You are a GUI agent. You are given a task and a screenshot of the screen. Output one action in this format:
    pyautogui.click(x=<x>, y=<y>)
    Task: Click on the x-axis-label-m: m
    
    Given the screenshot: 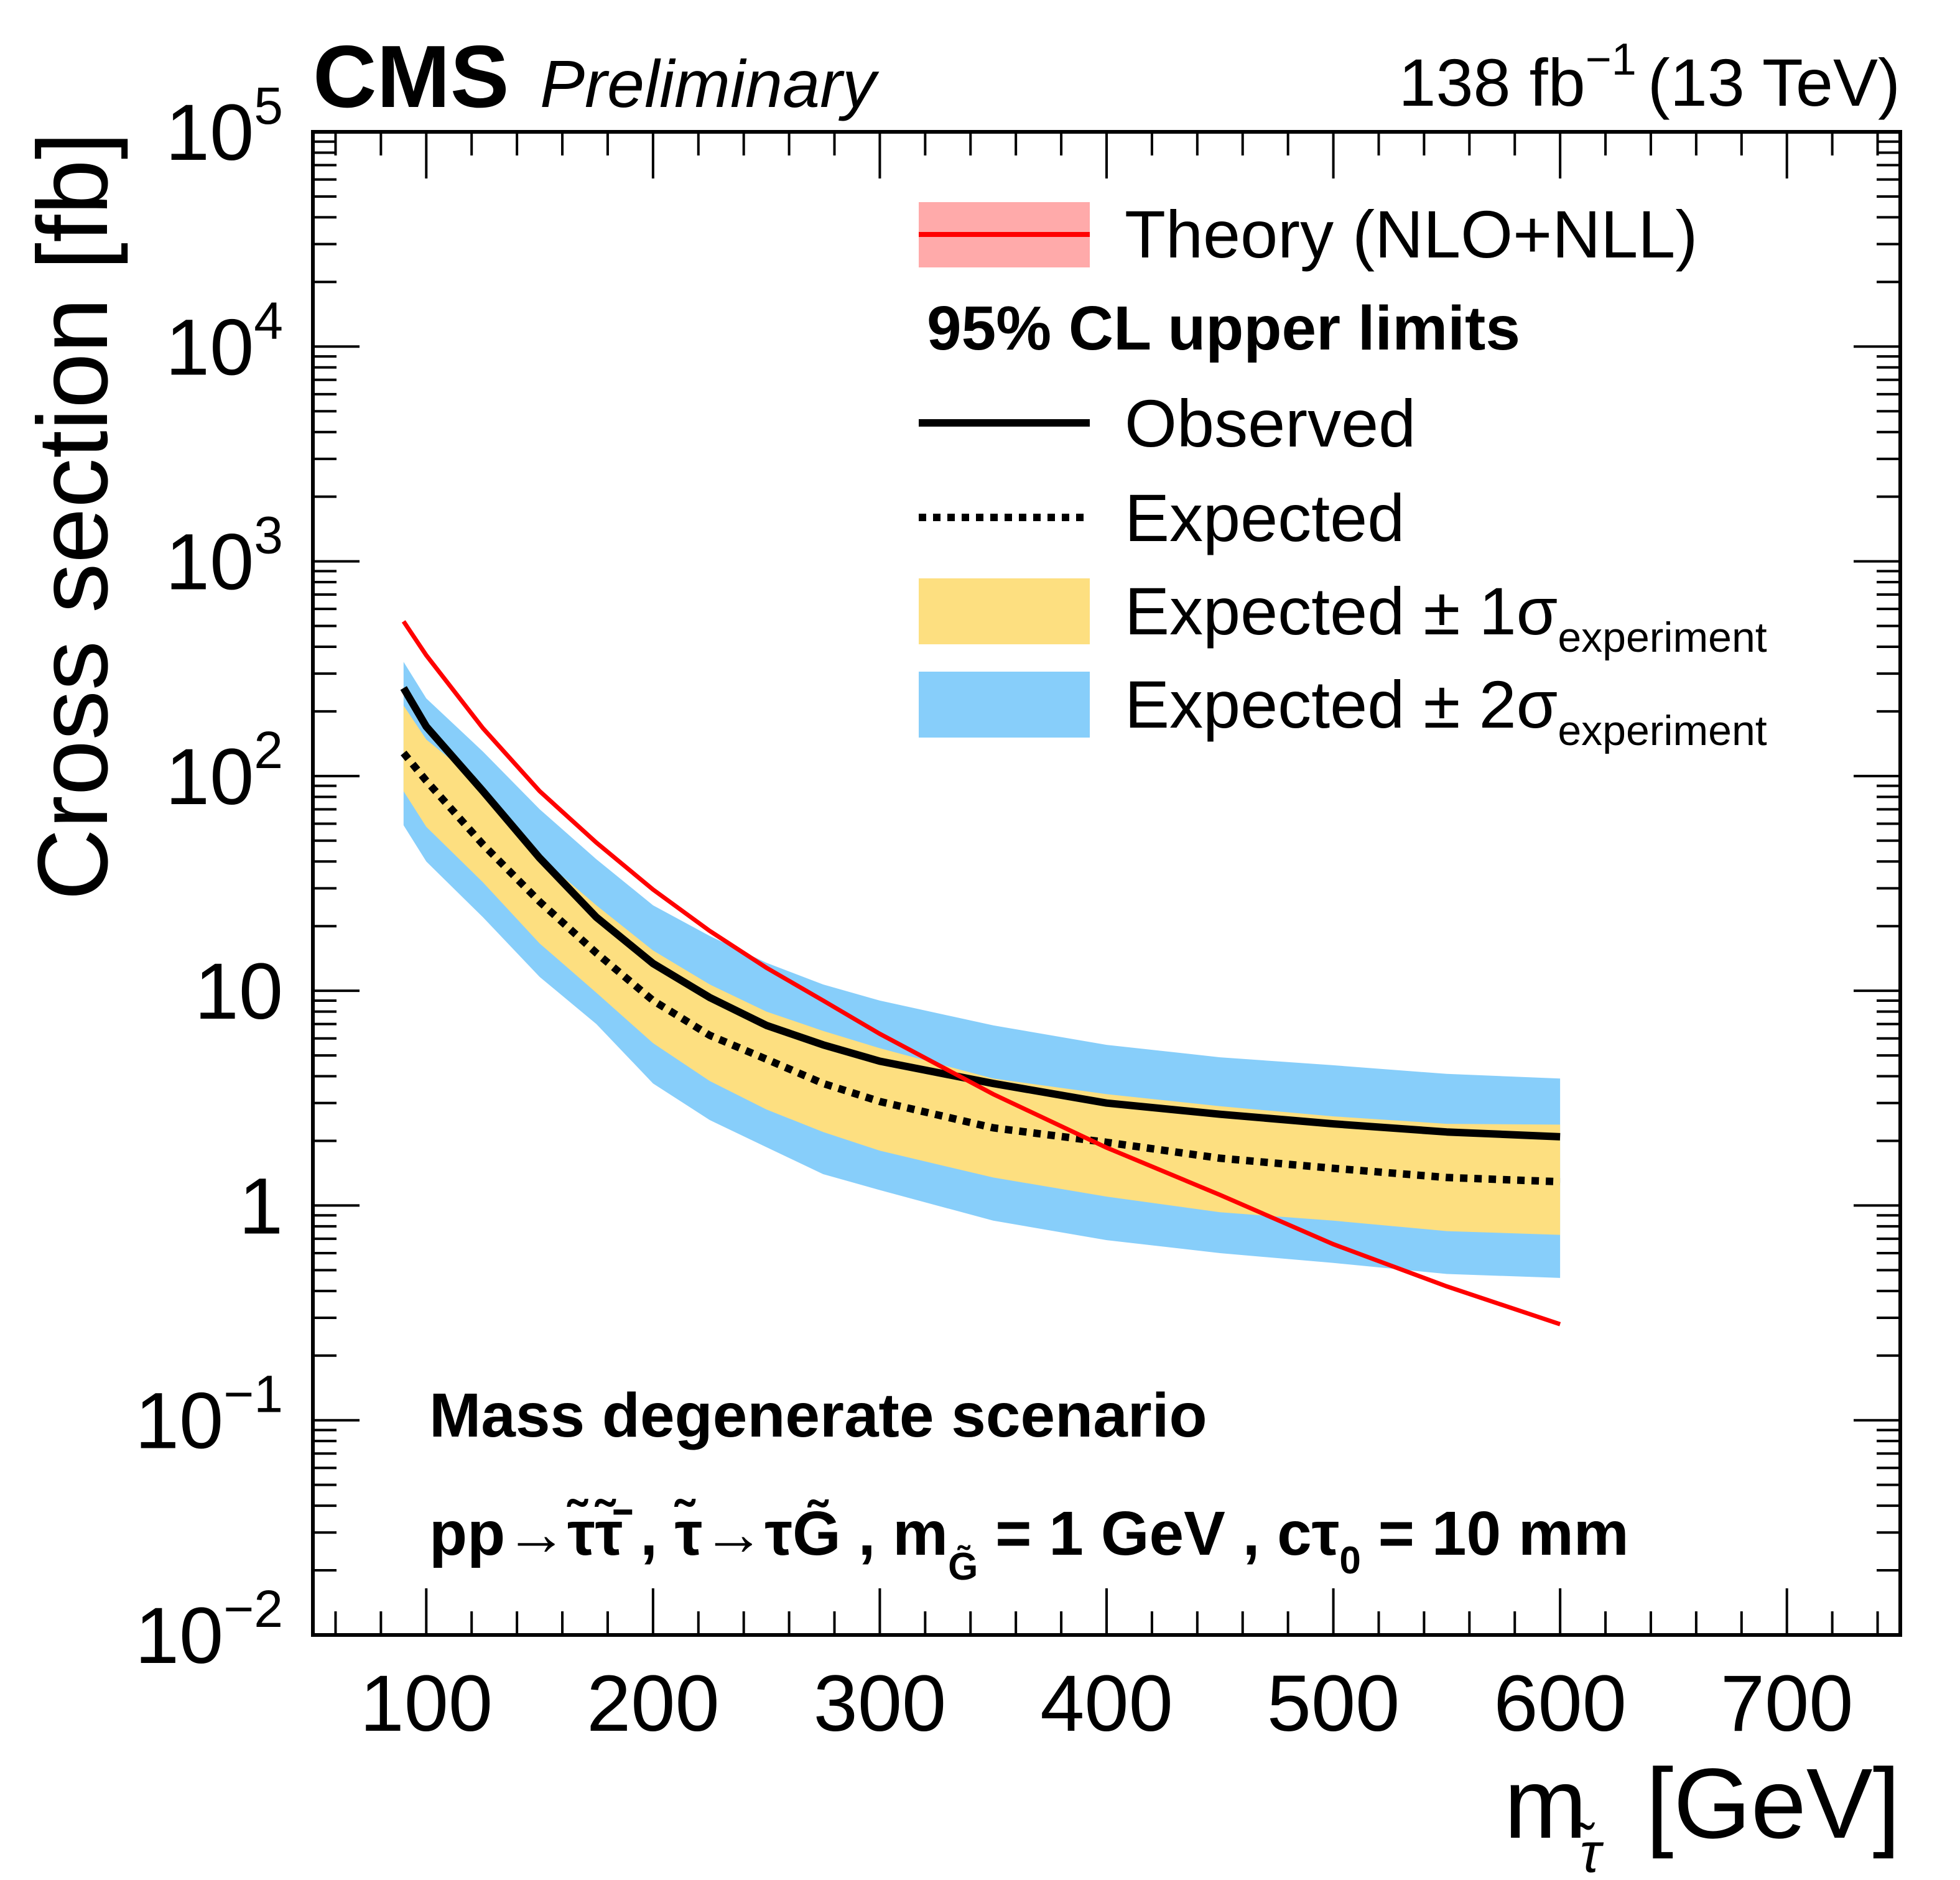 What is the action you would take?
    pyautogui.click(x=1545, y=1804)
    